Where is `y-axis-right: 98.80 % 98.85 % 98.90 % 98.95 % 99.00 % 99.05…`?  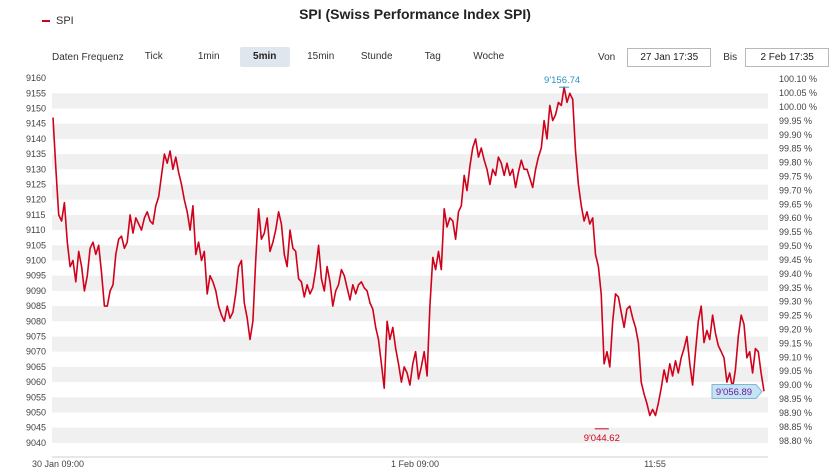 y-axis-right: 98.80 % 98.85 % 98.90 % 98.95 % 99.00 % 99.05… is located at coordinates (798, 260).